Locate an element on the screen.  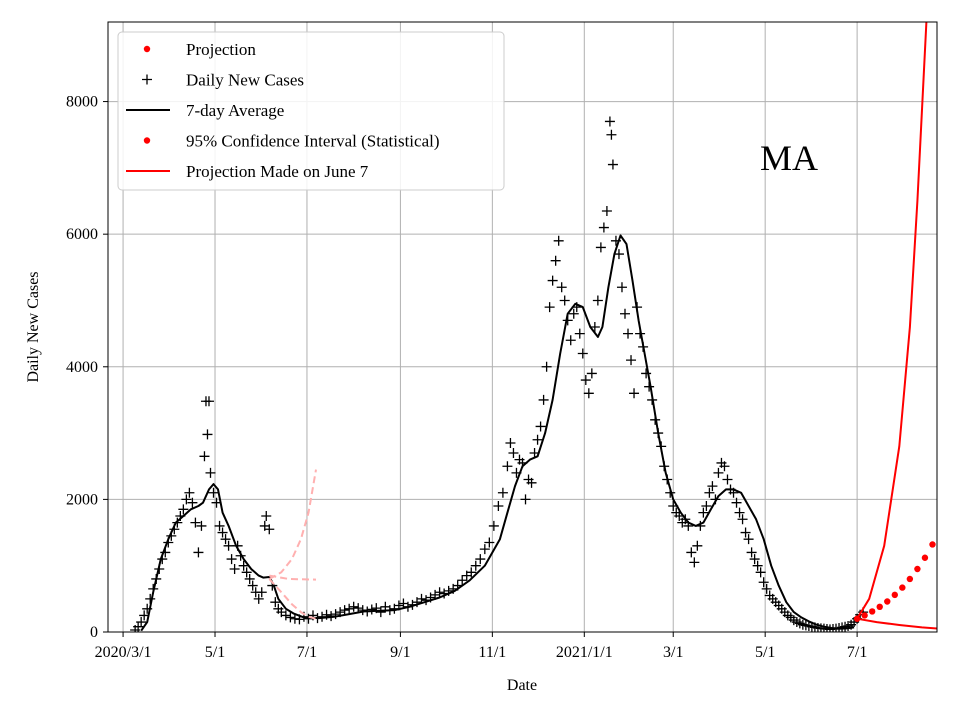
y-tick-label: 0 is located at coordinates (94, 632).